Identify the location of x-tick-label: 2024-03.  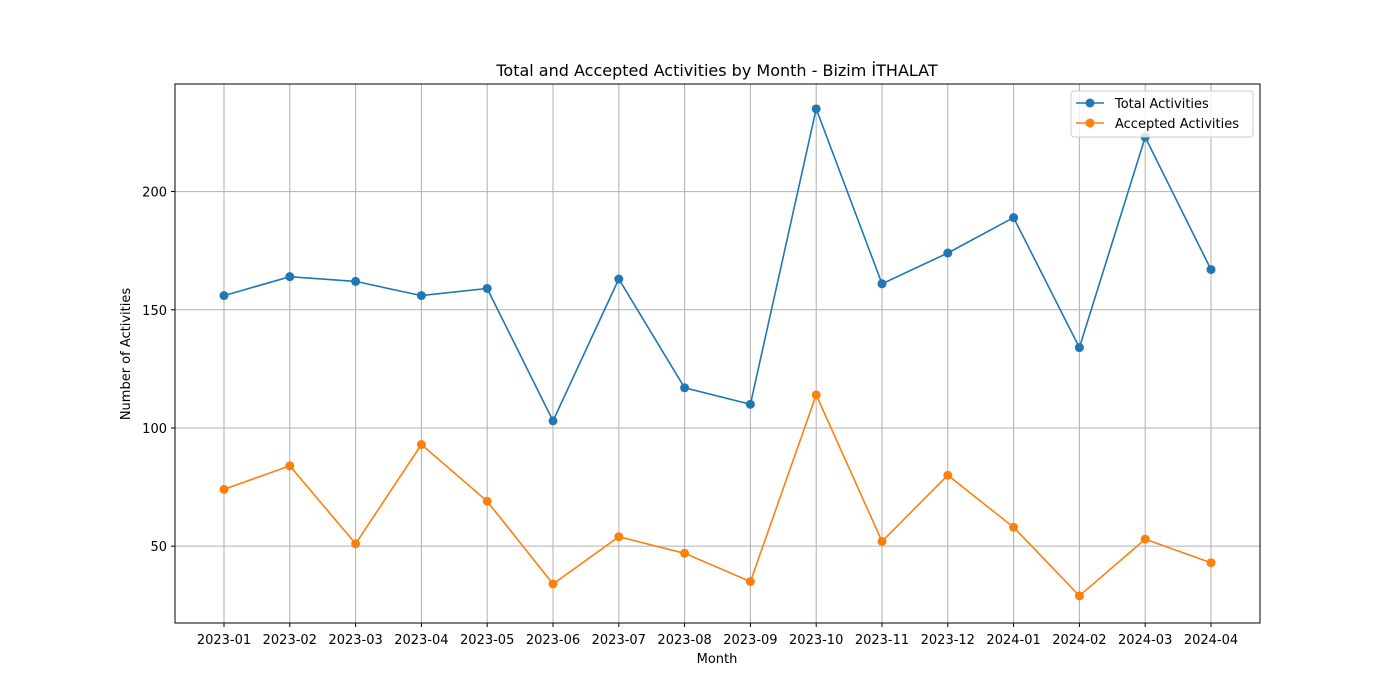
(1145, 640).